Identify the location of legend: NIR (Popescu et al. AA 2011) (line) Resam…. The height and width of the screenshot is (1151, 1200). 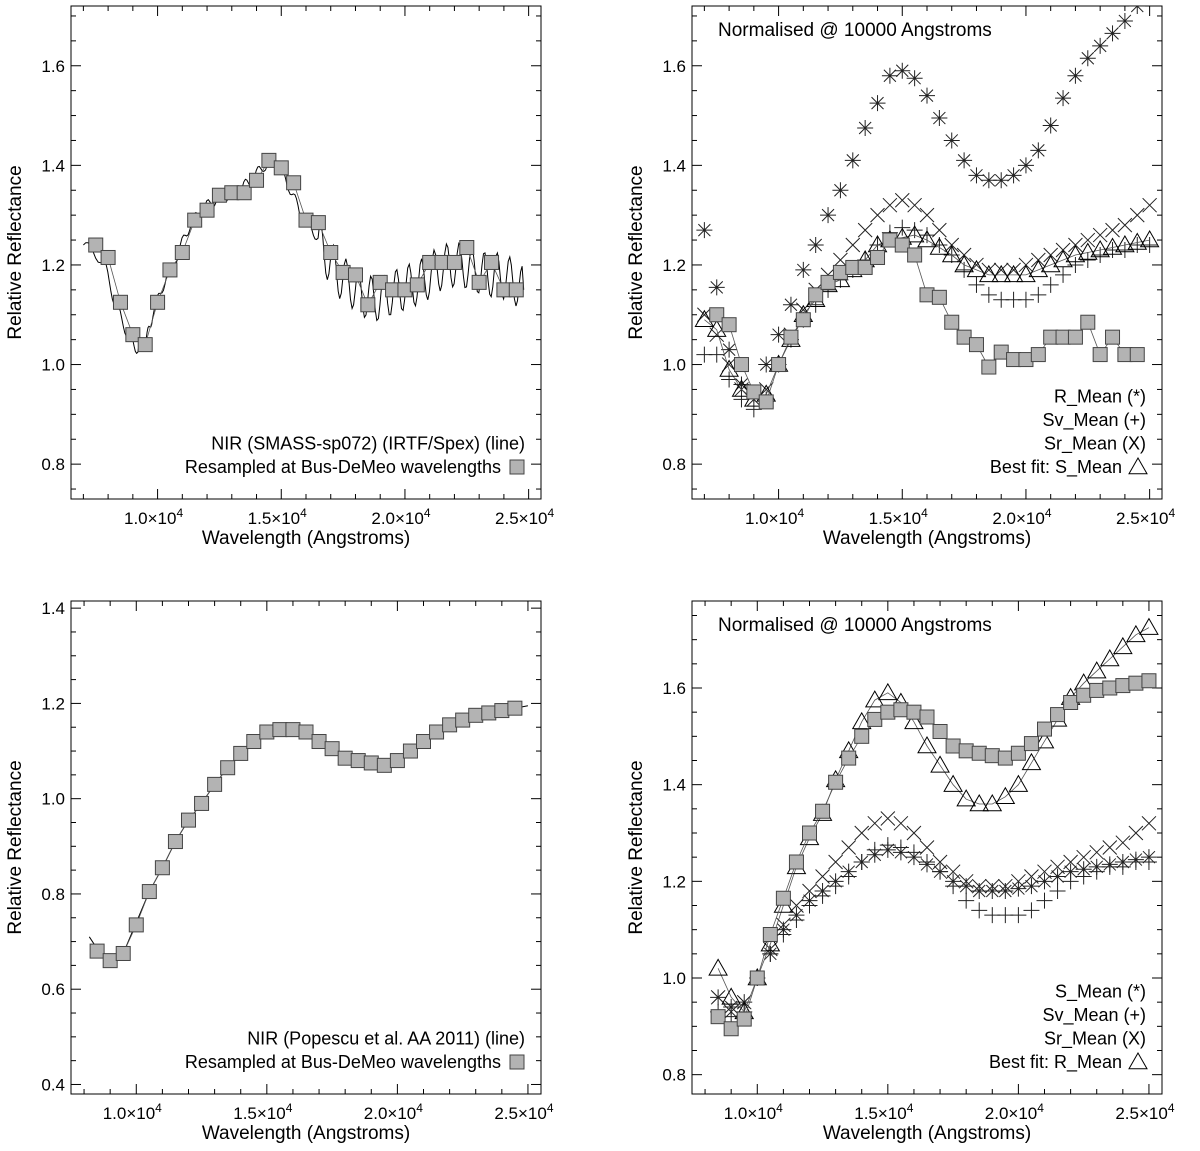
(355, 1051).